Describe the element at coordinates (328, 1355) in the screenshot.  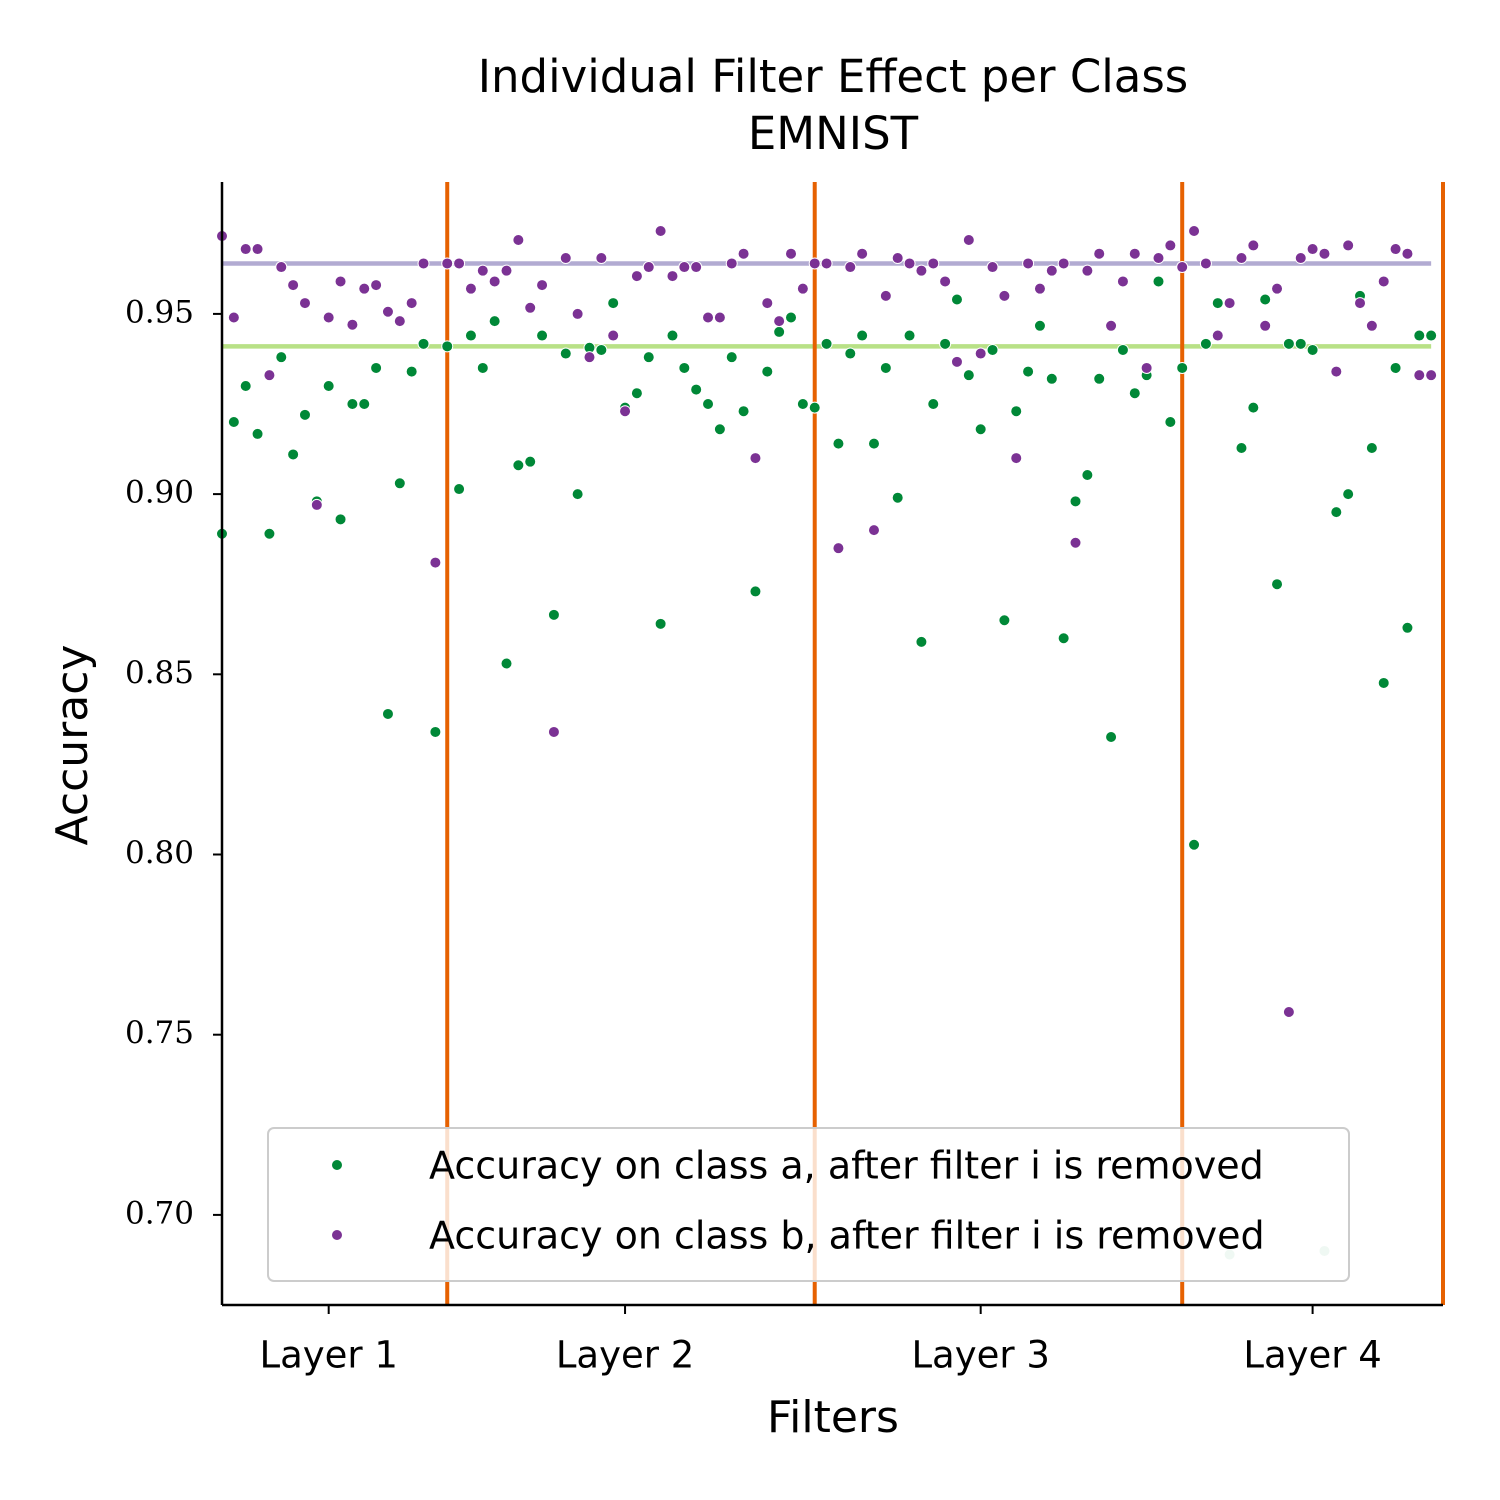
I see `x-tick-label: Layer 1` at that location.